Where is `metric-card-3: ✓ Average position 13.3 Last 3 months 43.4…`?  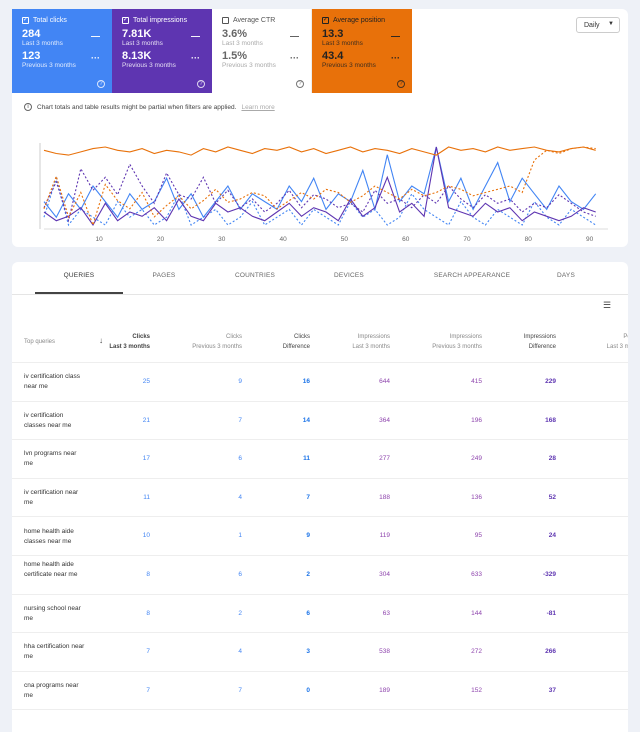 metric-card-3: ✓ Average position 13.3 Last 3 months 43.4… is located at coordinates (362, 51).